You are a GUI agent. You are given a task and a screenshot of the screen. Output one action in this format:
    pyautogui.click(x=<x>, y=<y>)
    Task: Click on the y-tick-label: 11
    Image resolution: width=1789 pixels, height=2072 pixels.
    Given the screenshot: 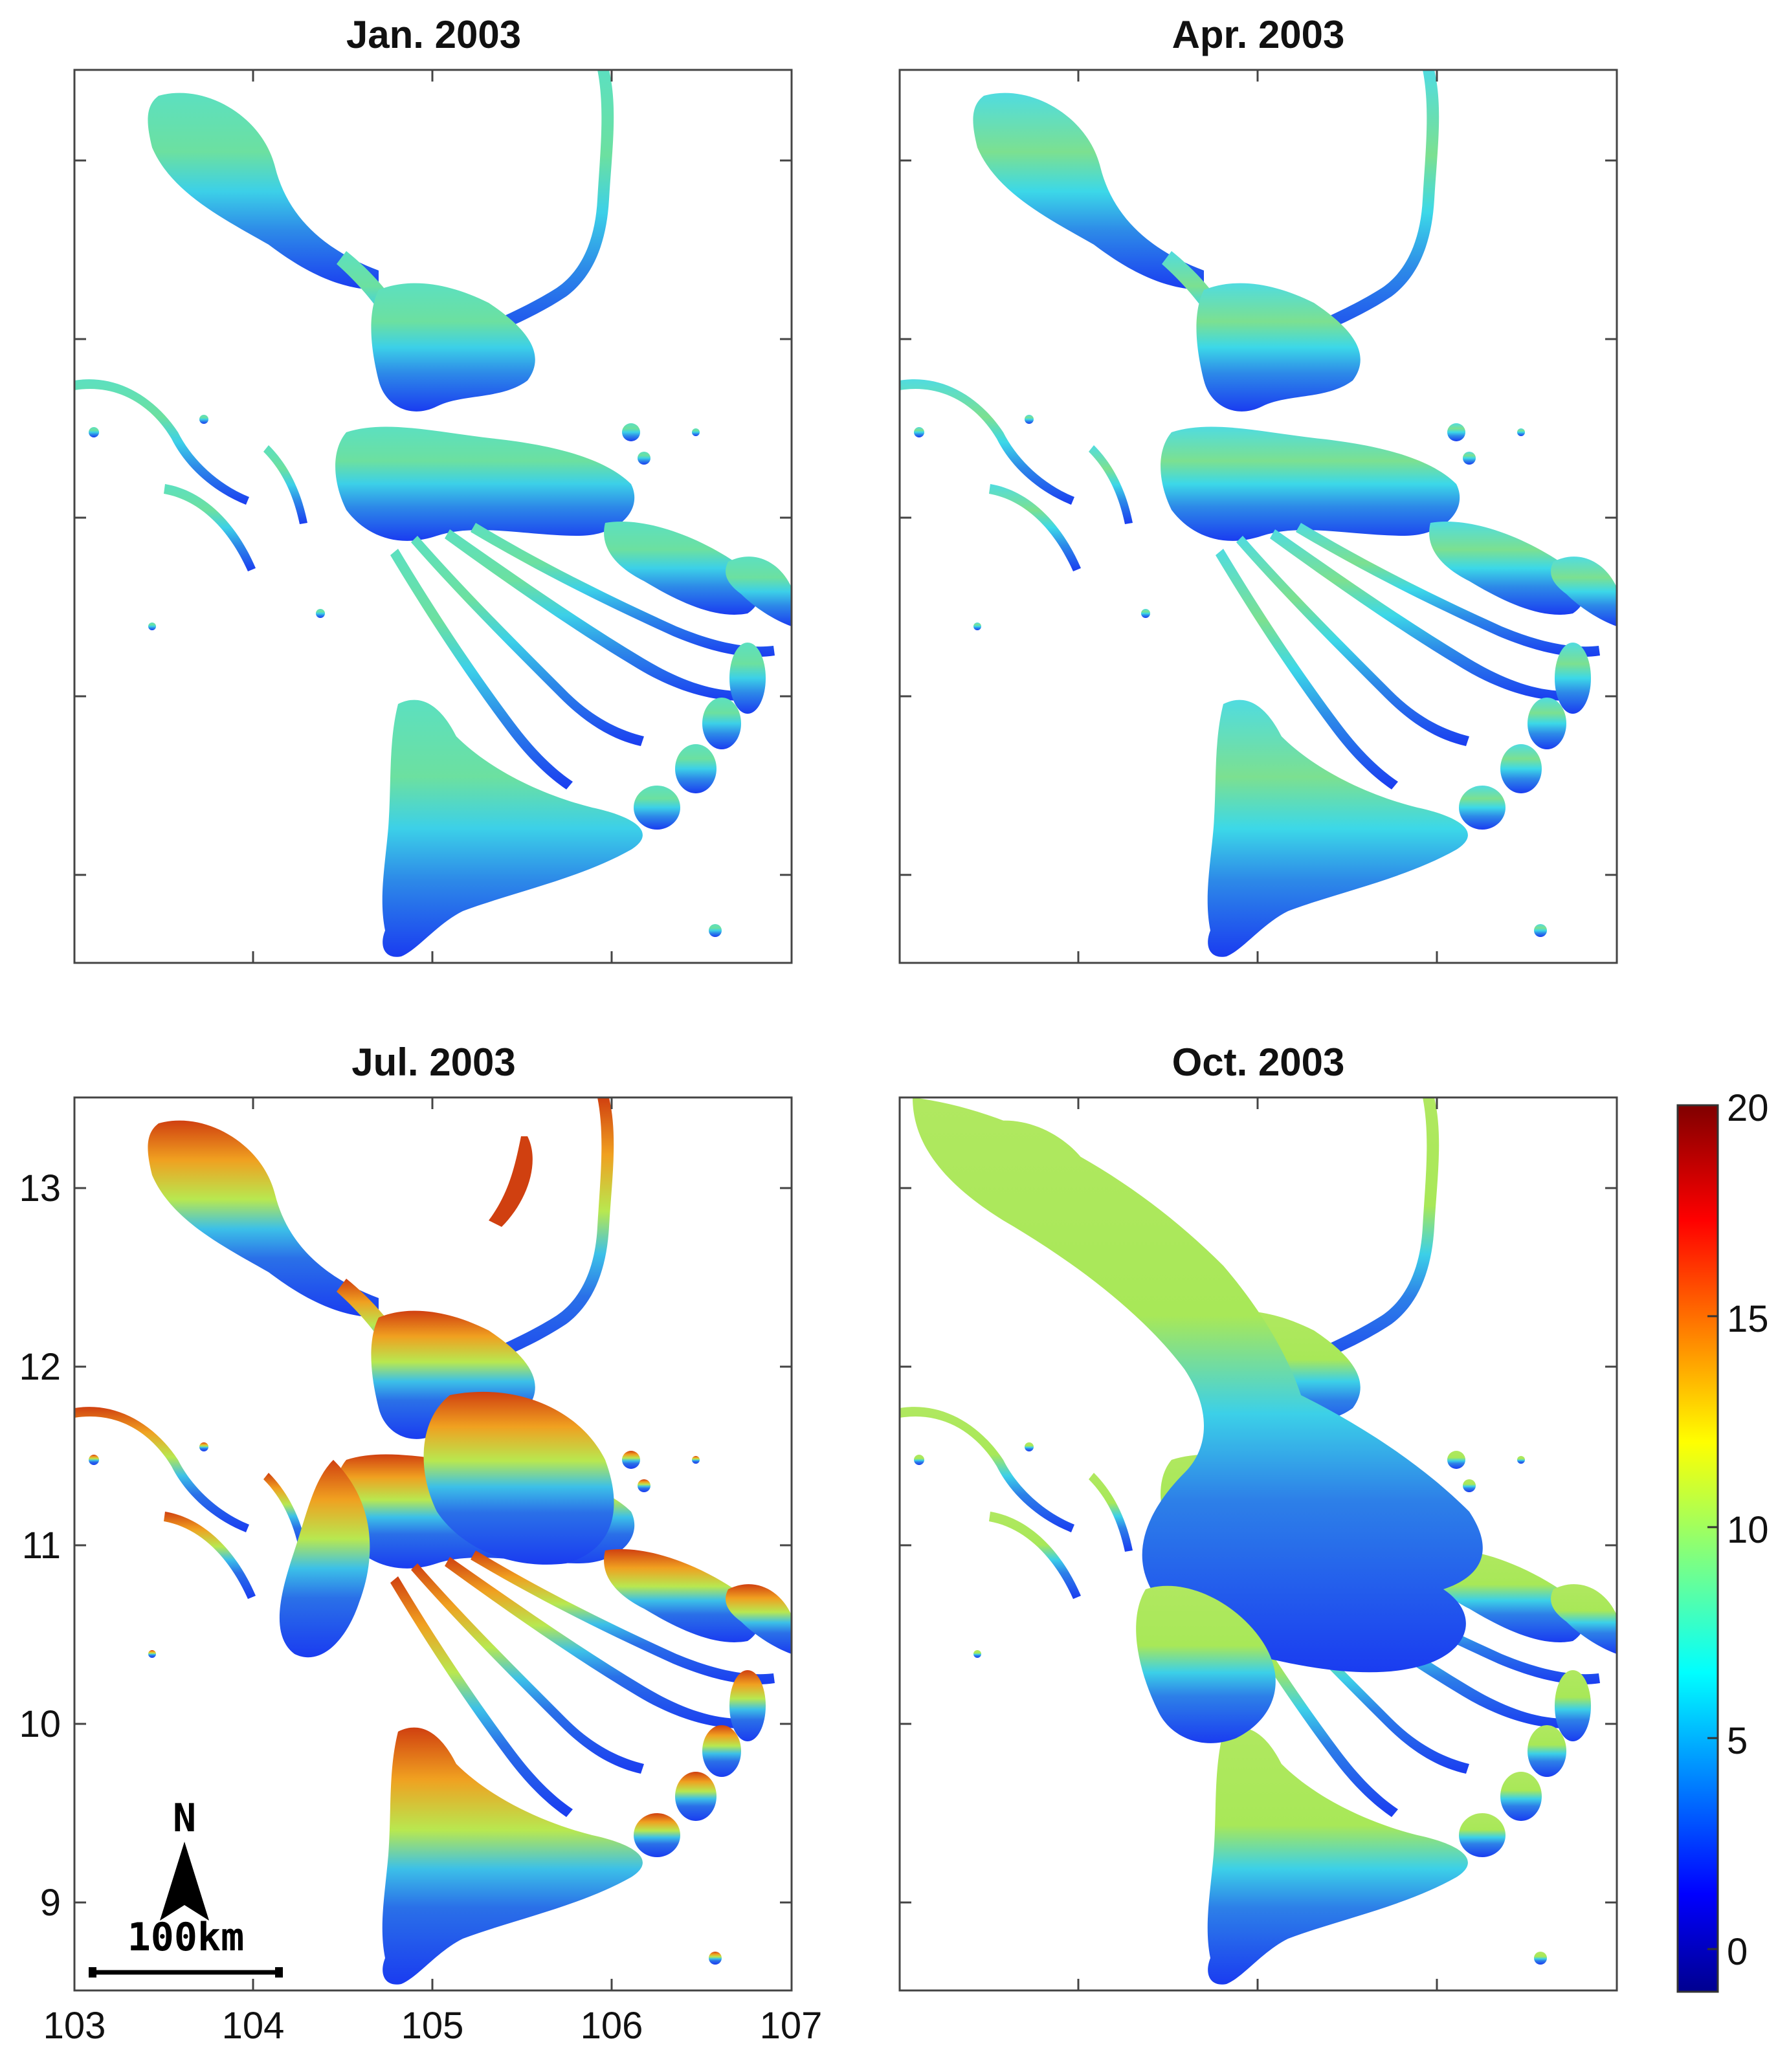 What is the action you would take?
    pyautogui.click(x=41, y=1546)
    